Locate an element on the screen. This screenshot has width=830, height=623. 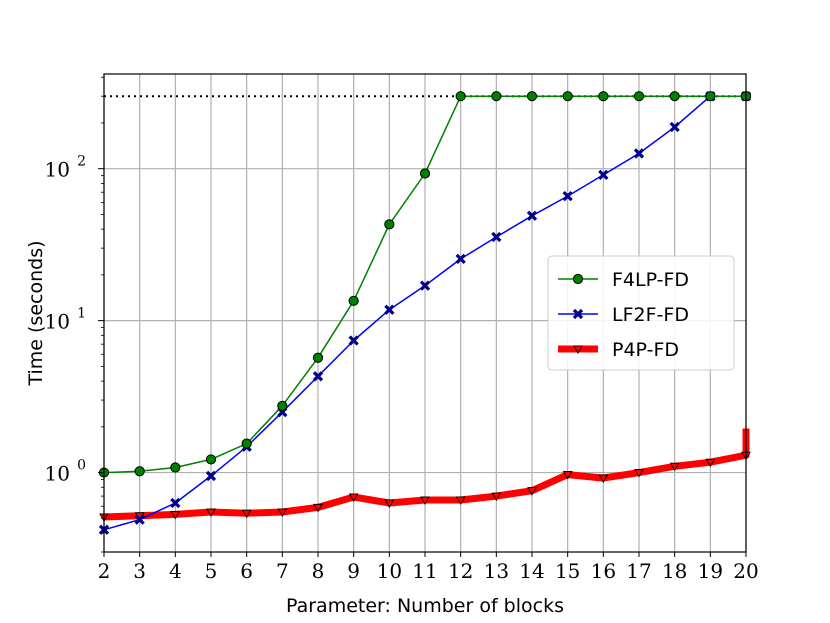
x-tick-label: 12 is located at coordinates (460, 571).